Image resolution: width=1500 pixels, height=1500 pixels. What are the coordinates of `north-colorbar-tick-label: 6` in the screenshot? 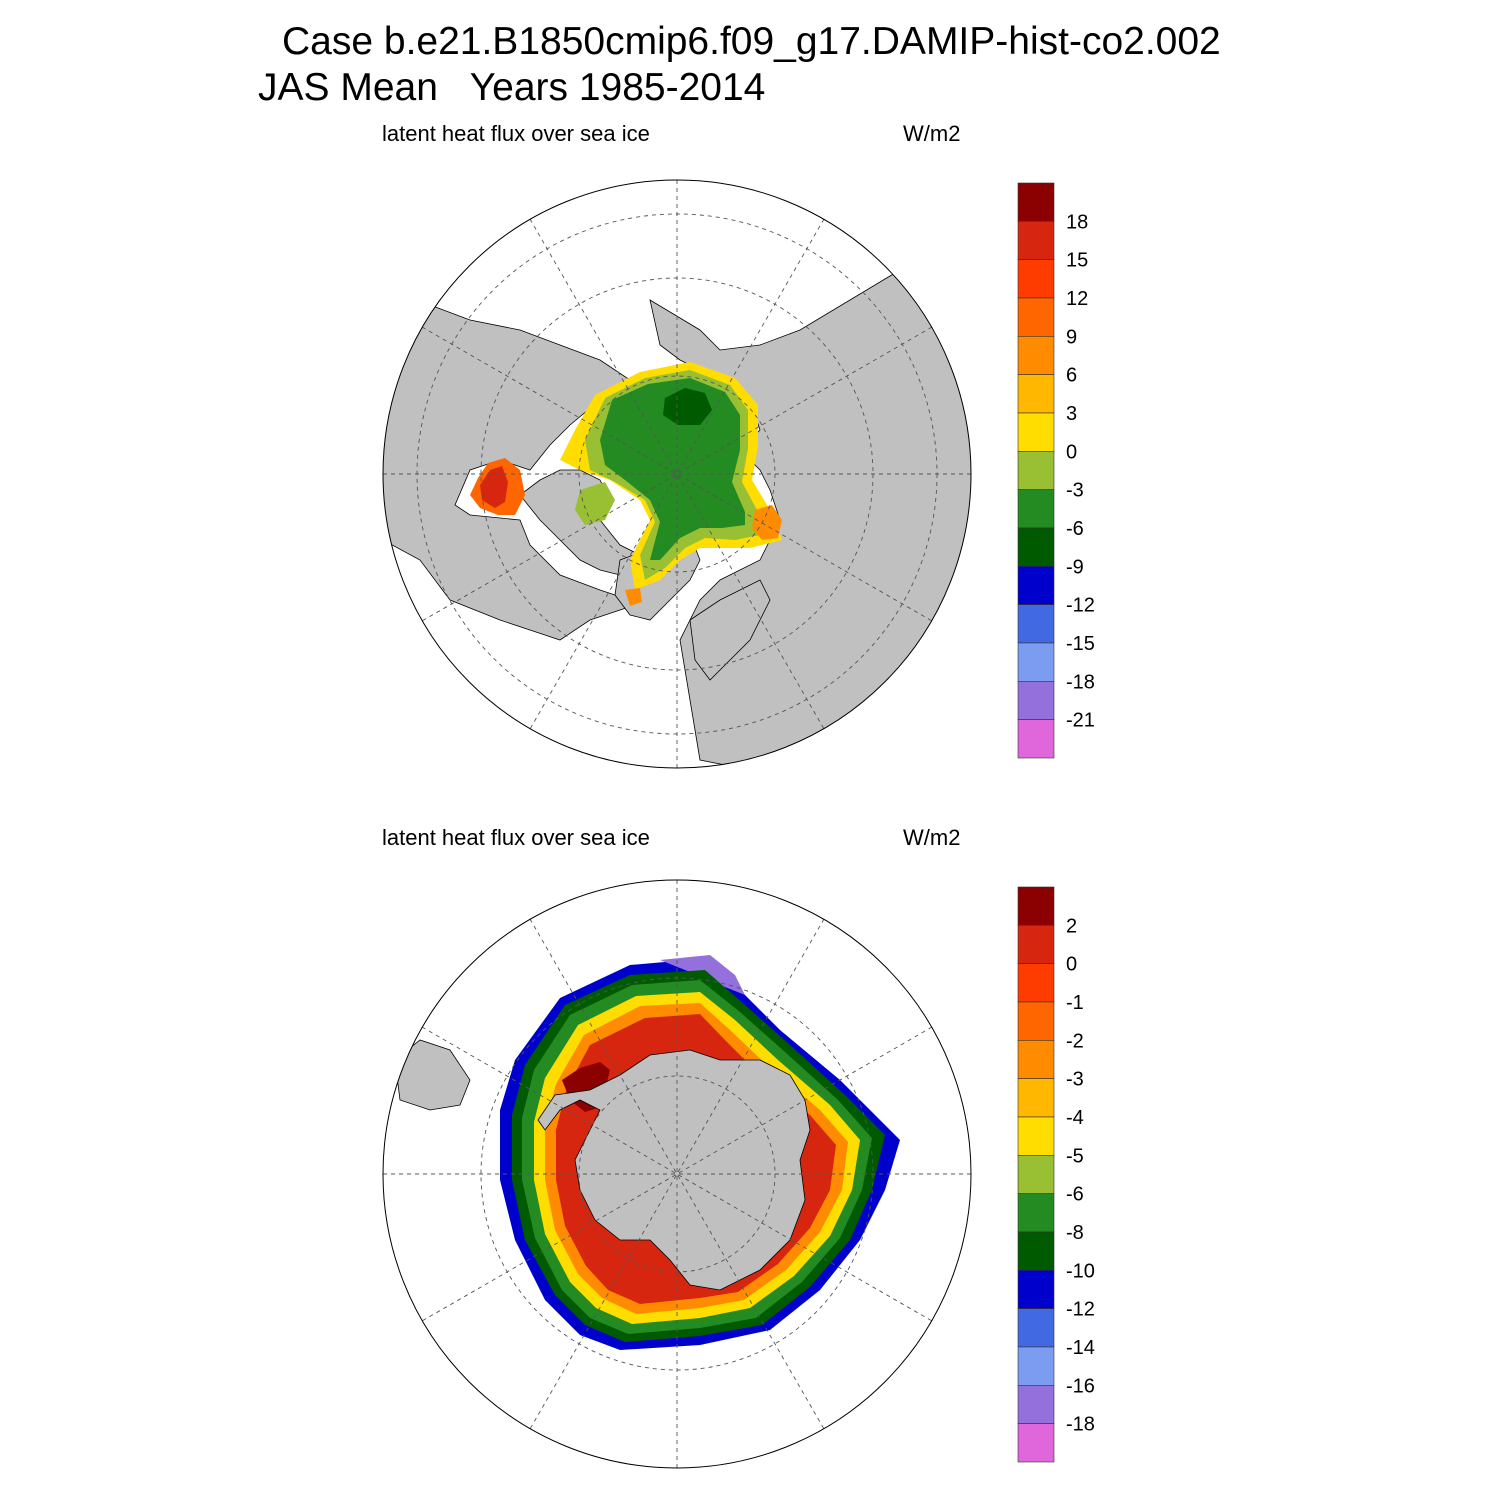 It's located at (1071, 376).